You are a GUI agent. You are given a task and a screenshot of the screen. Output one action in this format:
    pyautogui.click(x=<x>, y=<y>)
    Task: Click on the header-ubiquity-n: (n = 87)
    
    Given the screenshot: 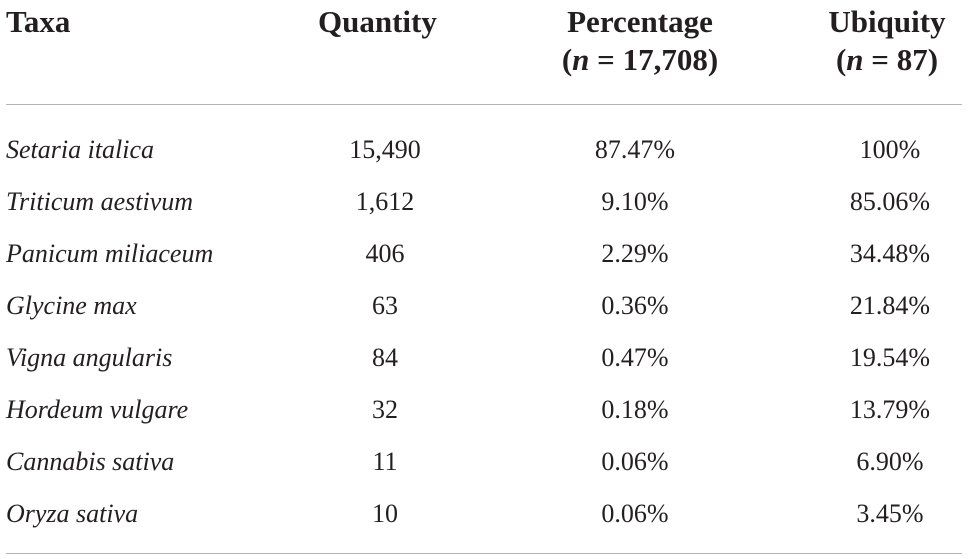 What is the action you would take?
    pyautogui.click(x=887, y=60)
    